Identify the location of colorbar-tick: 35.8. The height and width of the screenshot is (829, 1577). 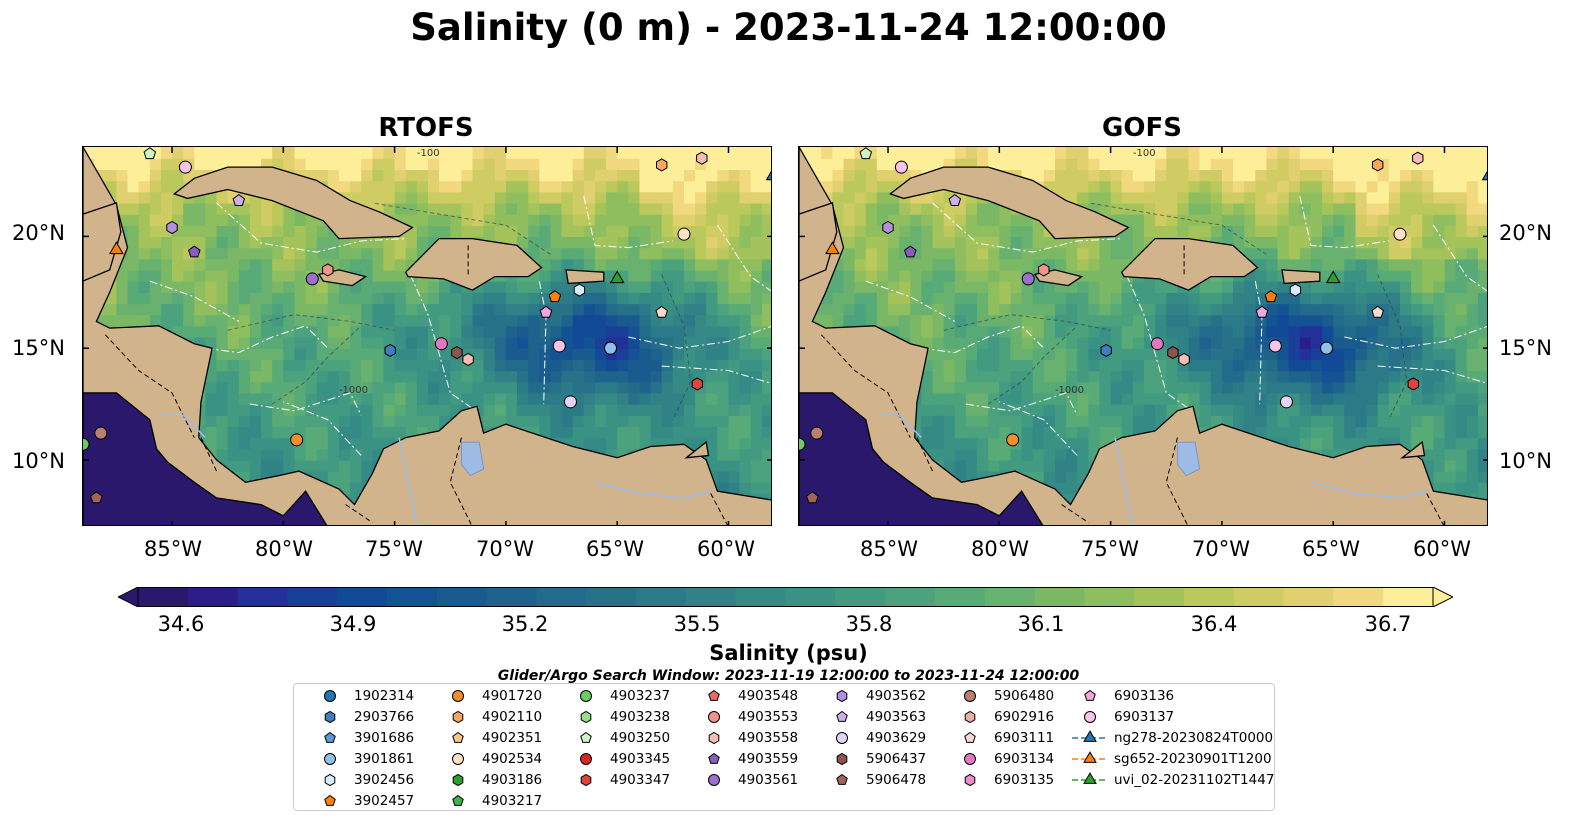
(869, 624).